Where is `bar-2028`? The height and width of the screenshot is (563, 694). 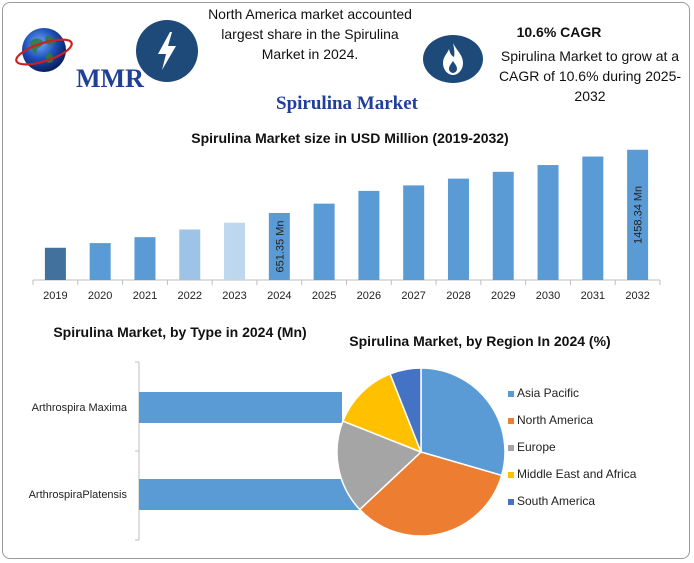
bar-2028 is located at coordinates (458, 229).